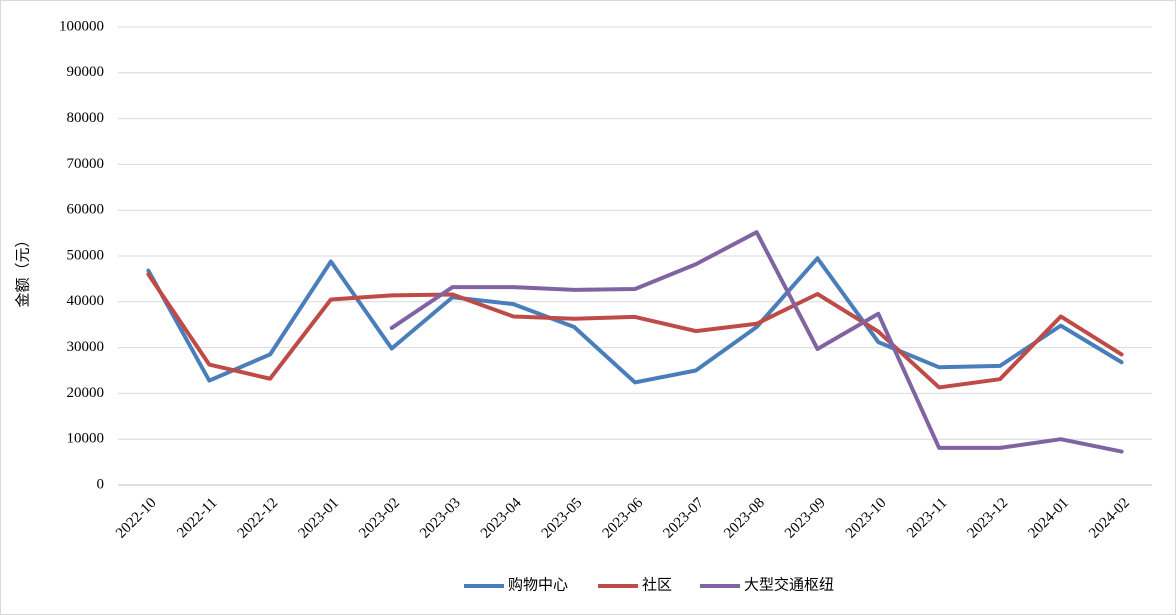 The image size is (1176, 615). What do you see at coordinates (86, 210) in the screenshot?
I see `y-tick-label: 60000` at bounding box center [86, 210].